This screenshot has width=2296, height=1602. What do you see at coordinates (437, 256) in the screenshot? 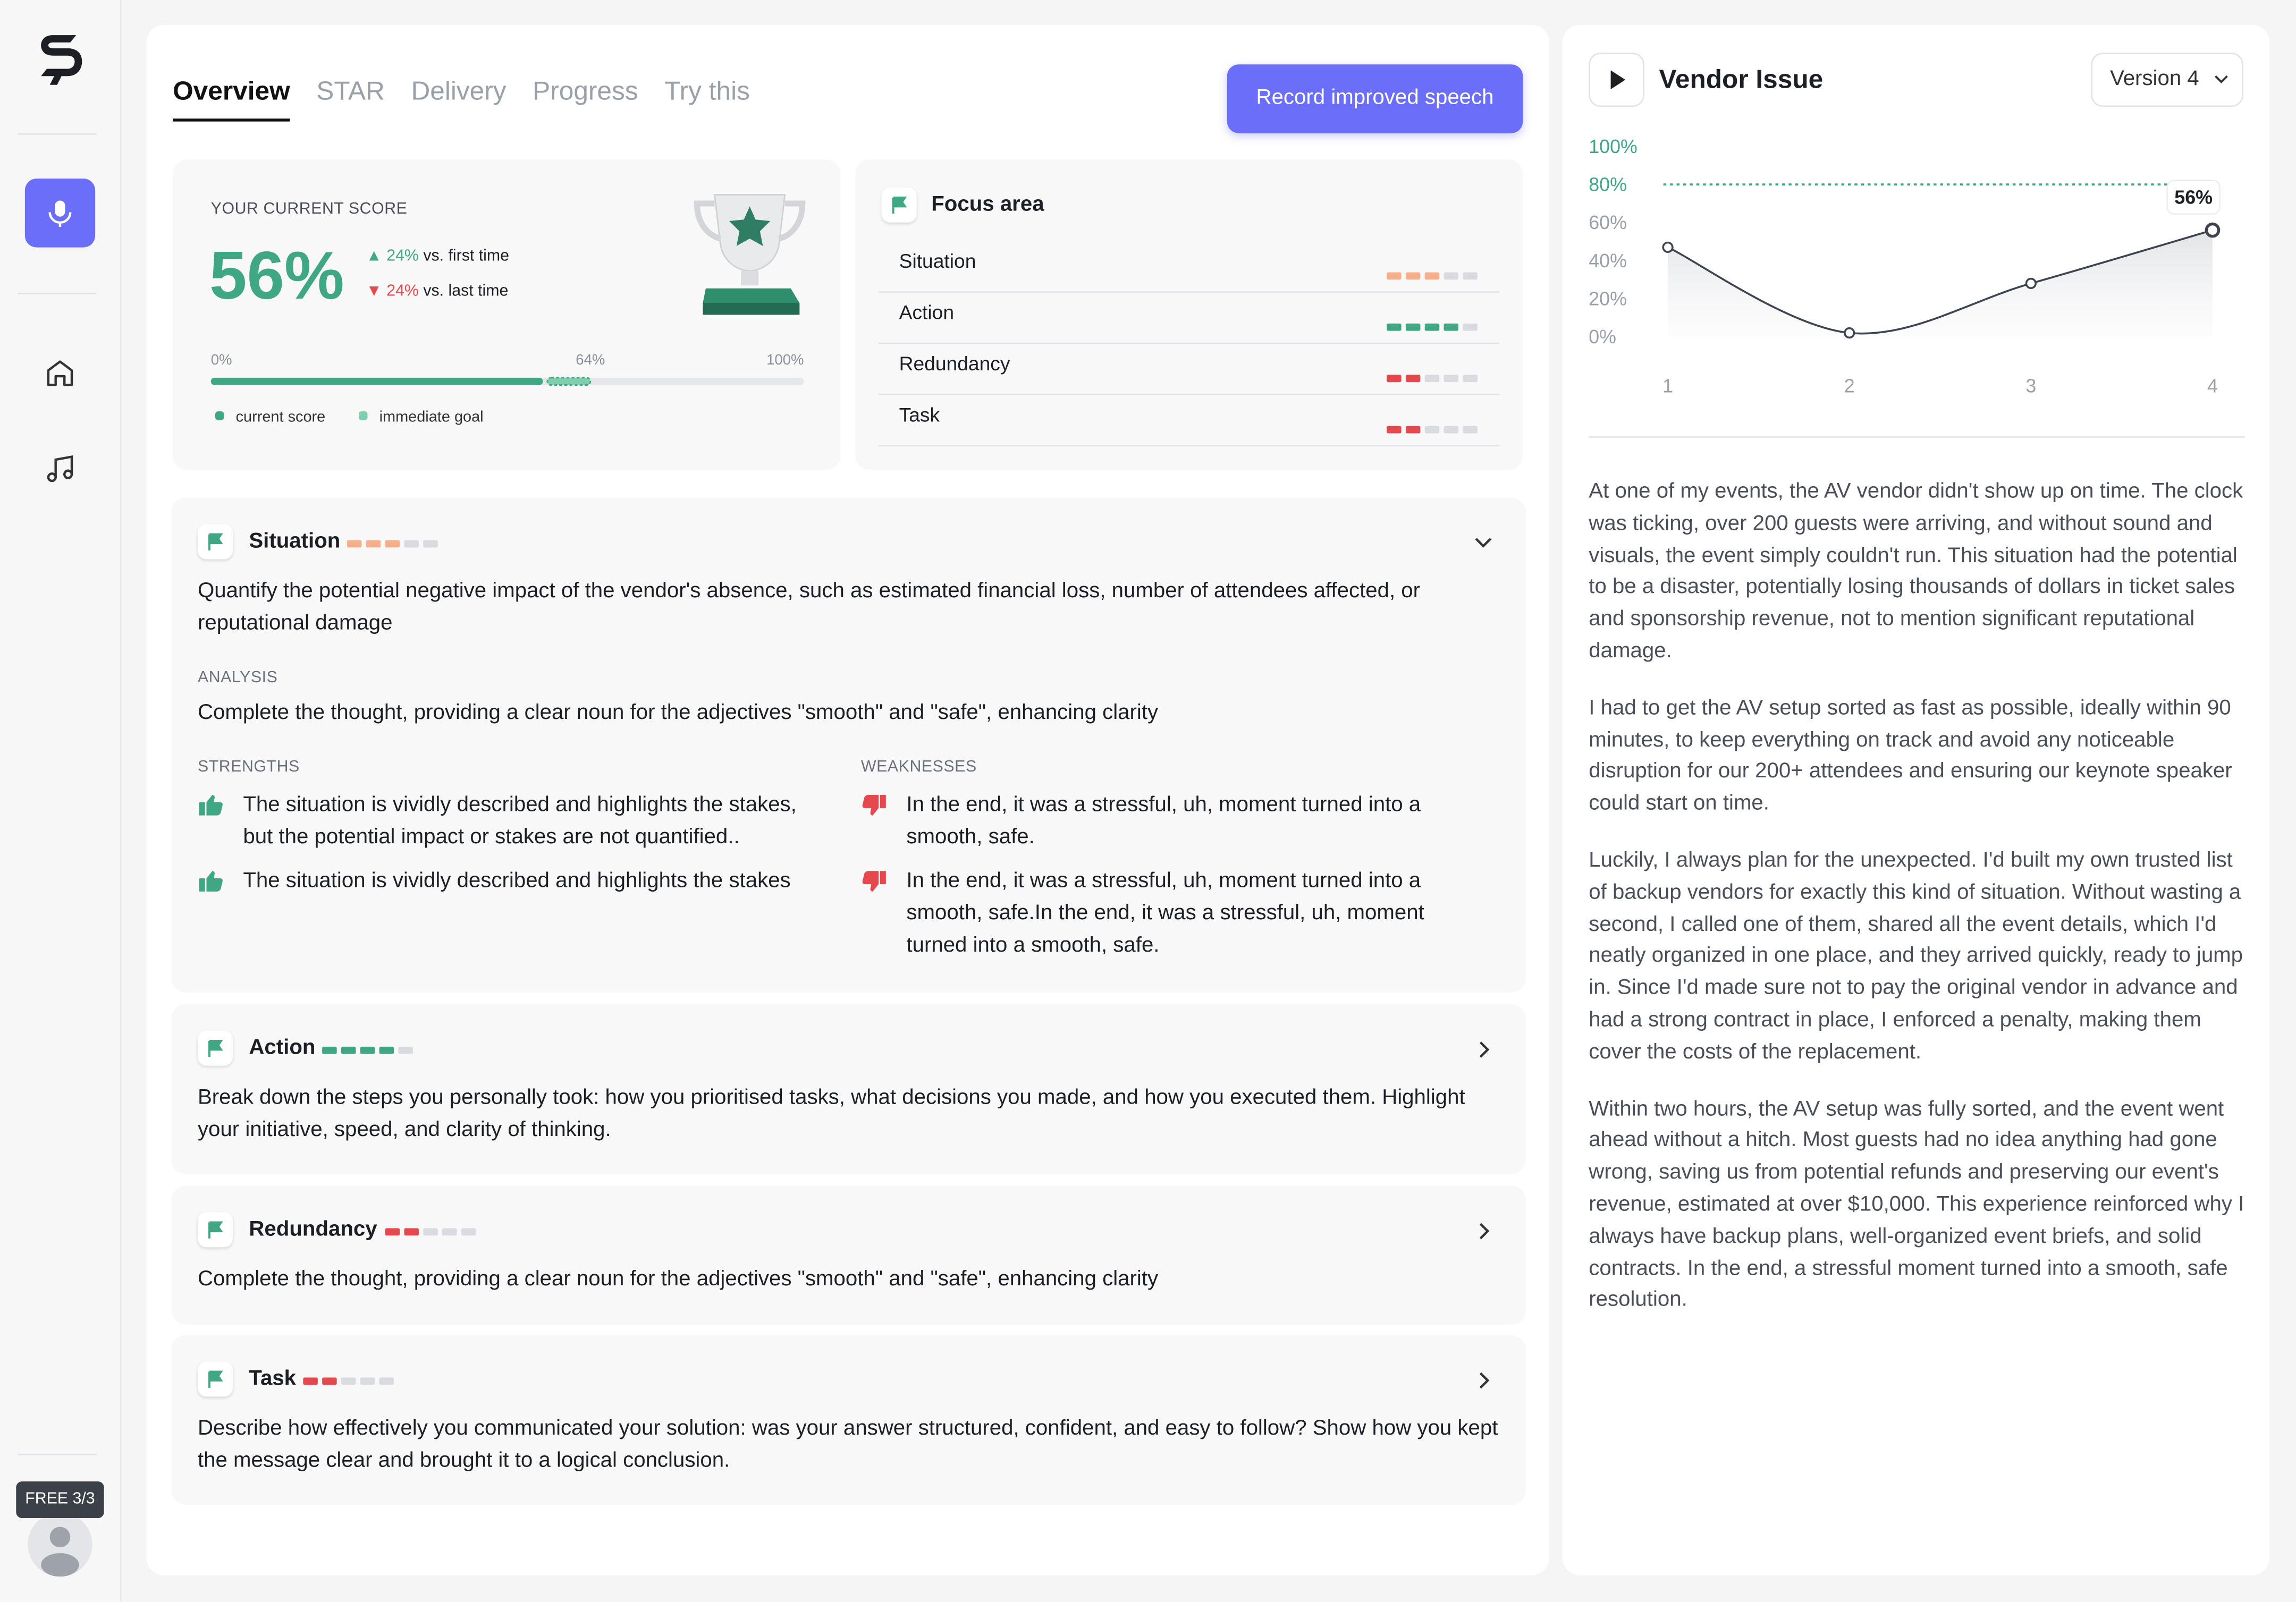
I see `vs-first: ▲ 24% vs. first time` at bounding box center [437, 256].